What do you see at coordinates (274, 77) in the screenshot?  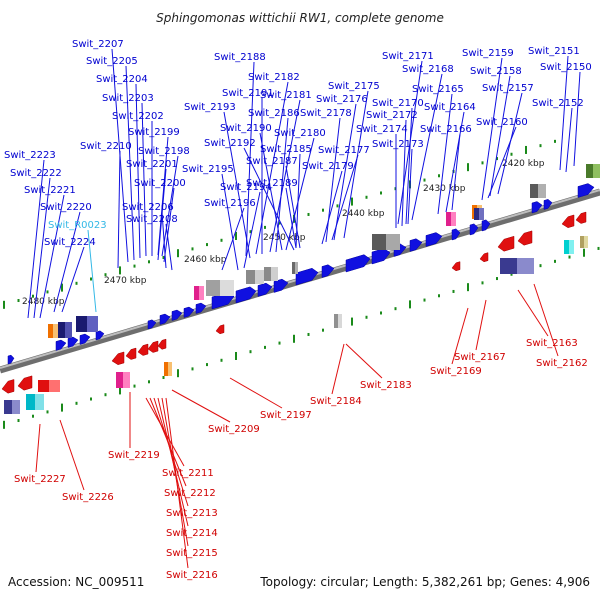 I see `gene-label: Swit_2182` at bounding box center [274, 77].